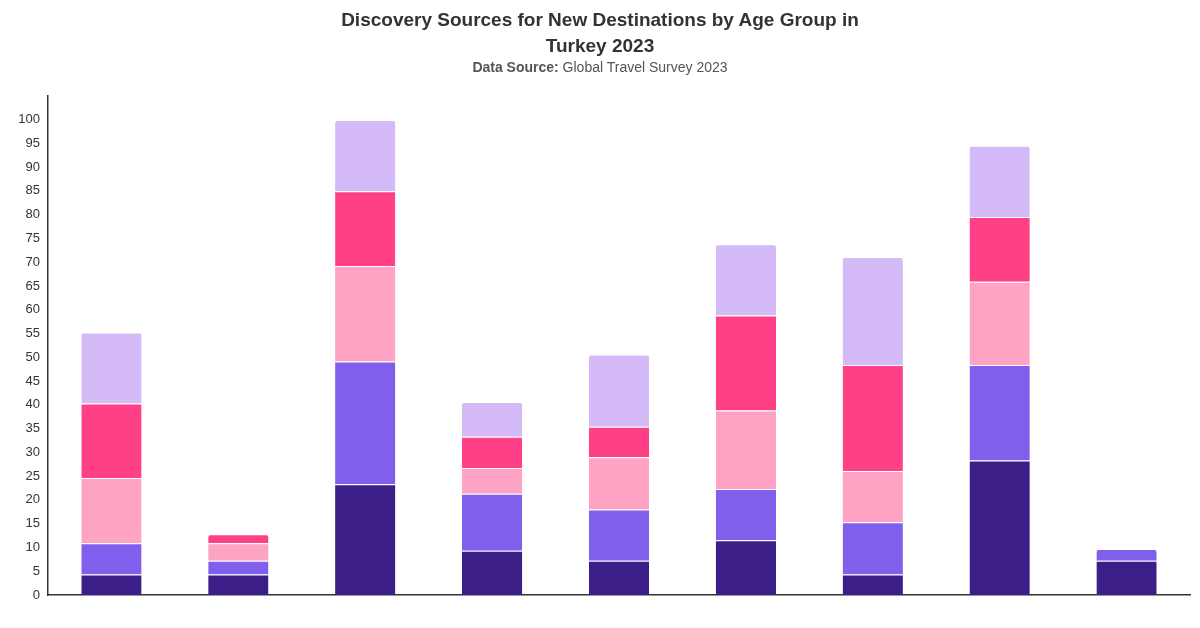 The image size is (1200, 628). I want to click on y-tick-label: 25, so click(32, 475).